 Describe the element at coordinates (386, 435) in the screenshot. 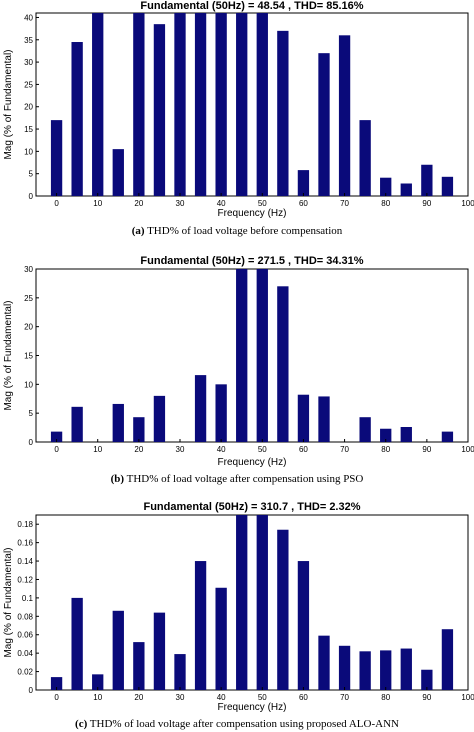

I see `bar-80hz` at that location.